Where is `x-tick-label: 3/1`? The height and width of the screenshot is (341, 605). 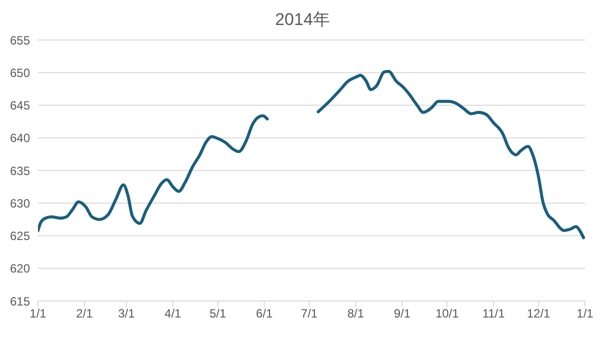 x-tick-label: 3/1 is located at coordinates (127, 313).